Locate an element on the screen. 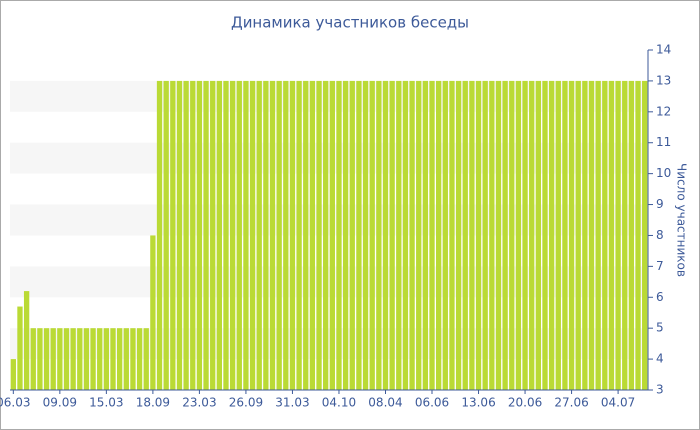  x-tick-label: 31.03 is located at coordinates (292, 403).